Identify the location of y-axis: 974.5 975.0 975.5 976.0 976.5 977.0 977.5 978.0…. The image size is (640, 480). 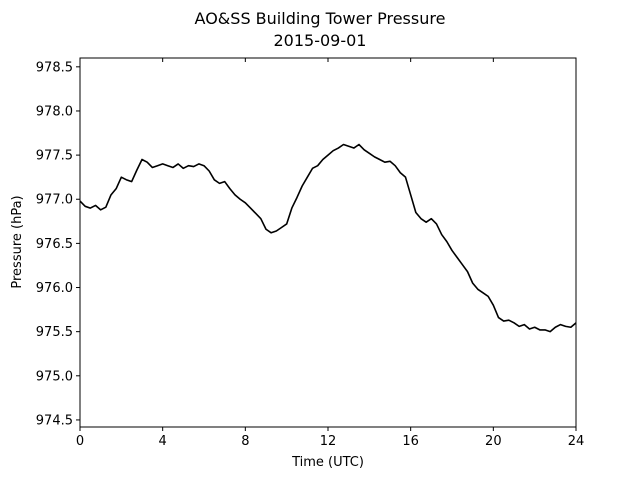
(58, 244).